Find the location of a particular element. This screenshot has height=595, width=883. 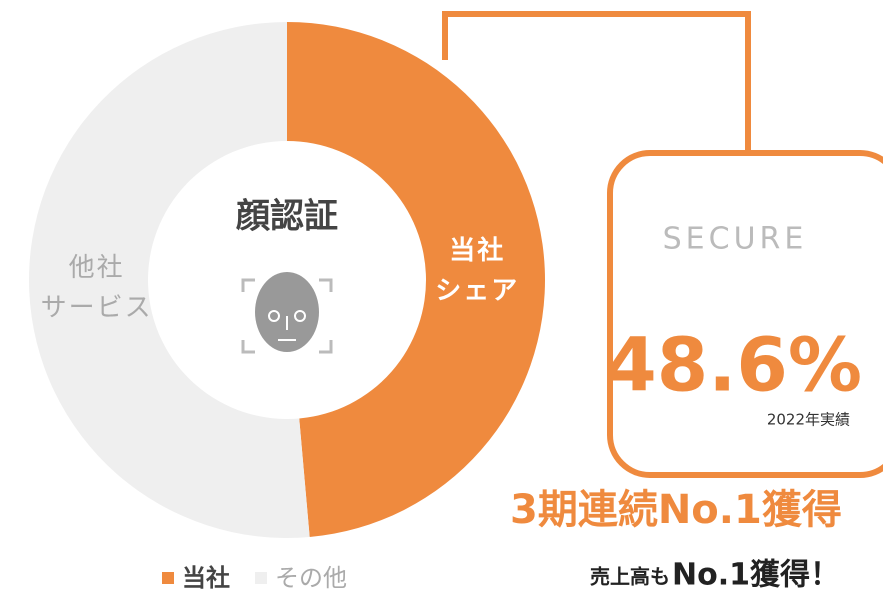

slice-label: 当社 is located at coordinates (477, 250).